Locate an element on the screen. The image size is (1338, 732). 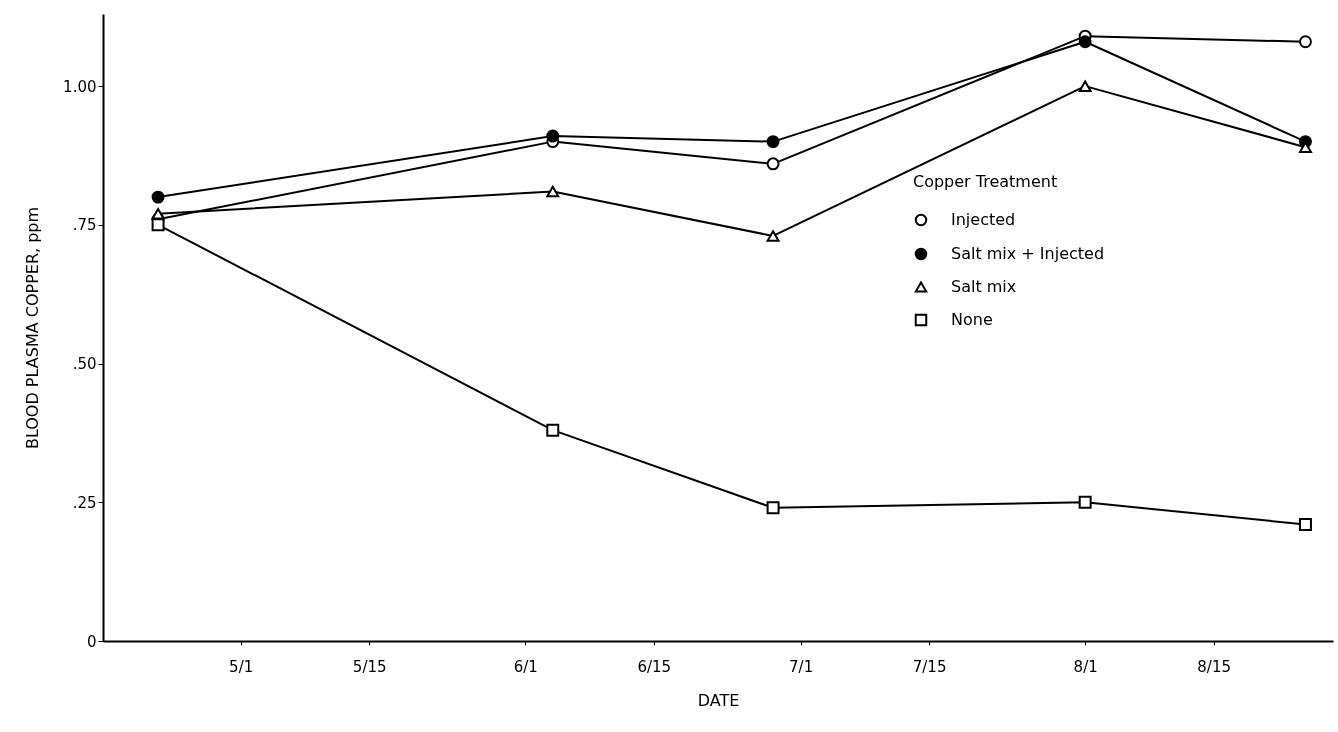
legend-label: None is located at coordinates (972, 319).